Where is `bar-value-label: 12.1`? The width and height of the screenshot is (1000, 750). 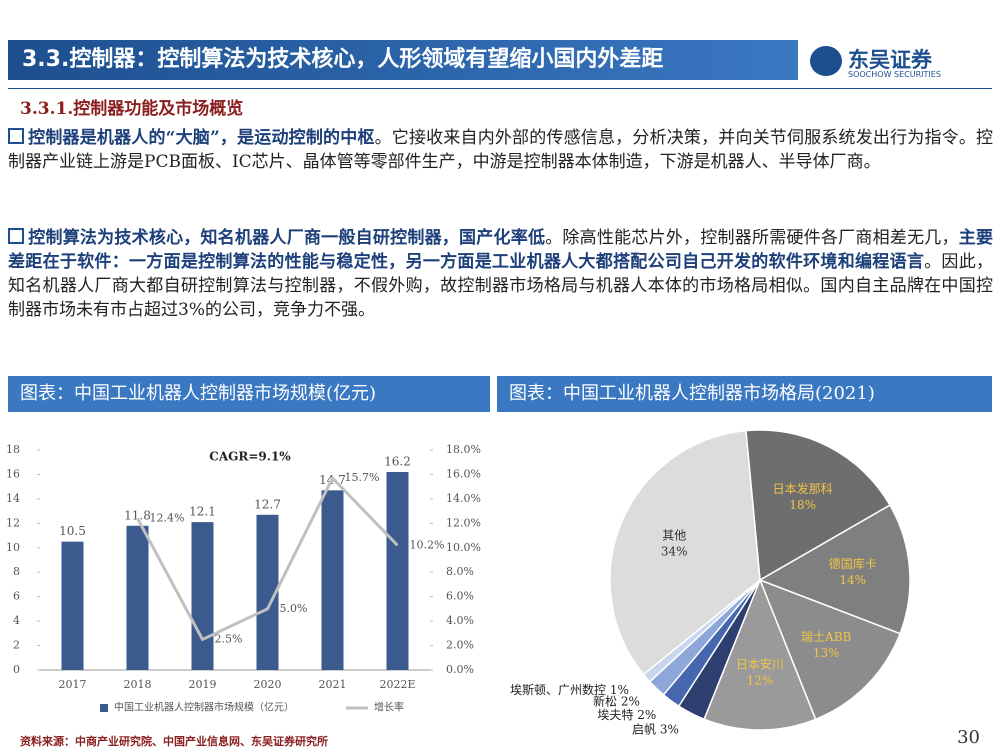 bar-value-label: 12.1 is located at coordinates (202, 512).